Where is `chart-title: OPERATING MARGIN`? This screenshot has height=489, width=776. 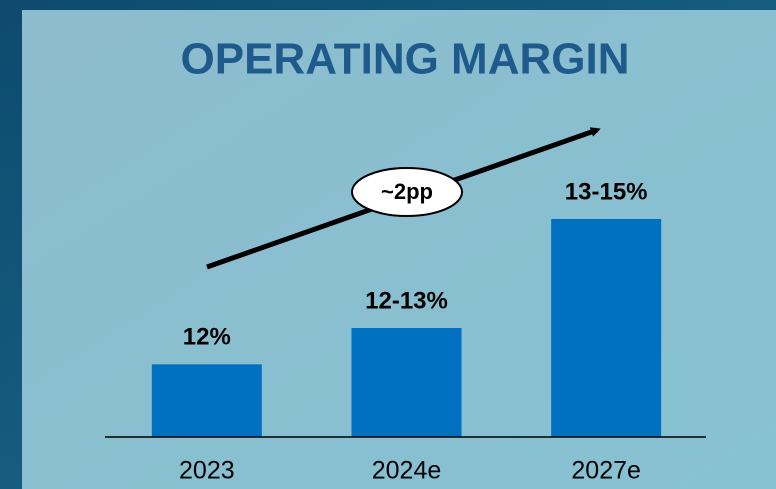
chart-title: OPERATING MARGIN is located at coordinates (405, 59).